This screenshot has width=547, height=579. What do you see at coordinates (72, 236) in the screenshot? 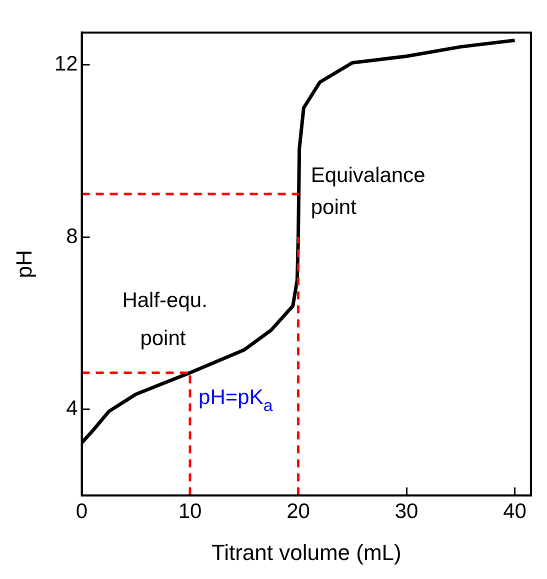
I see `y-tick-label: 8` at bounding box center [72, 236].